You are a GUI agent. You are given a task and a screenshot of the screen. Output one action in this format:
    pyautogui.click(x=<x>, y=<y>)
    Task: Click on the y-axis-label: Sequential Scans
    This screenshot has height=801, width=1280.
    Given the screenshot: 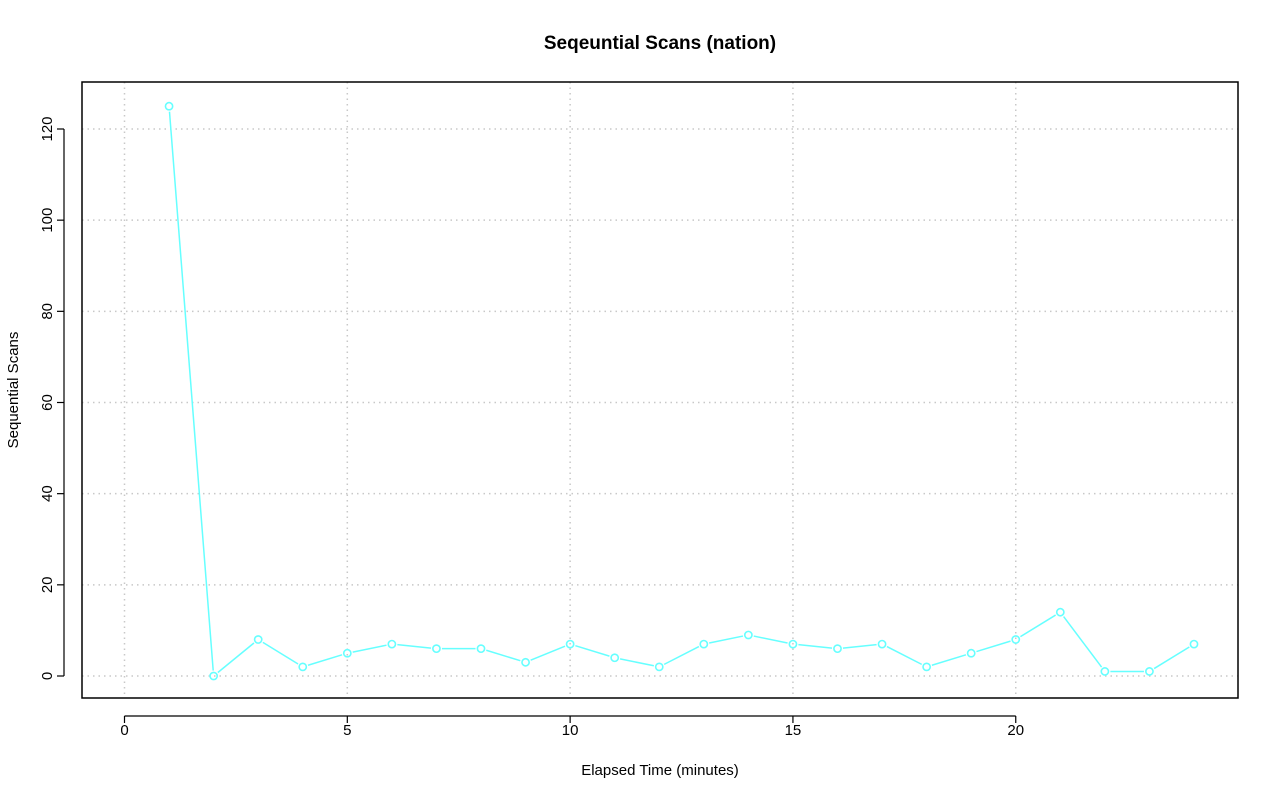 What is the action you would take?
    pyautogui.click(x=13, y=390)
    